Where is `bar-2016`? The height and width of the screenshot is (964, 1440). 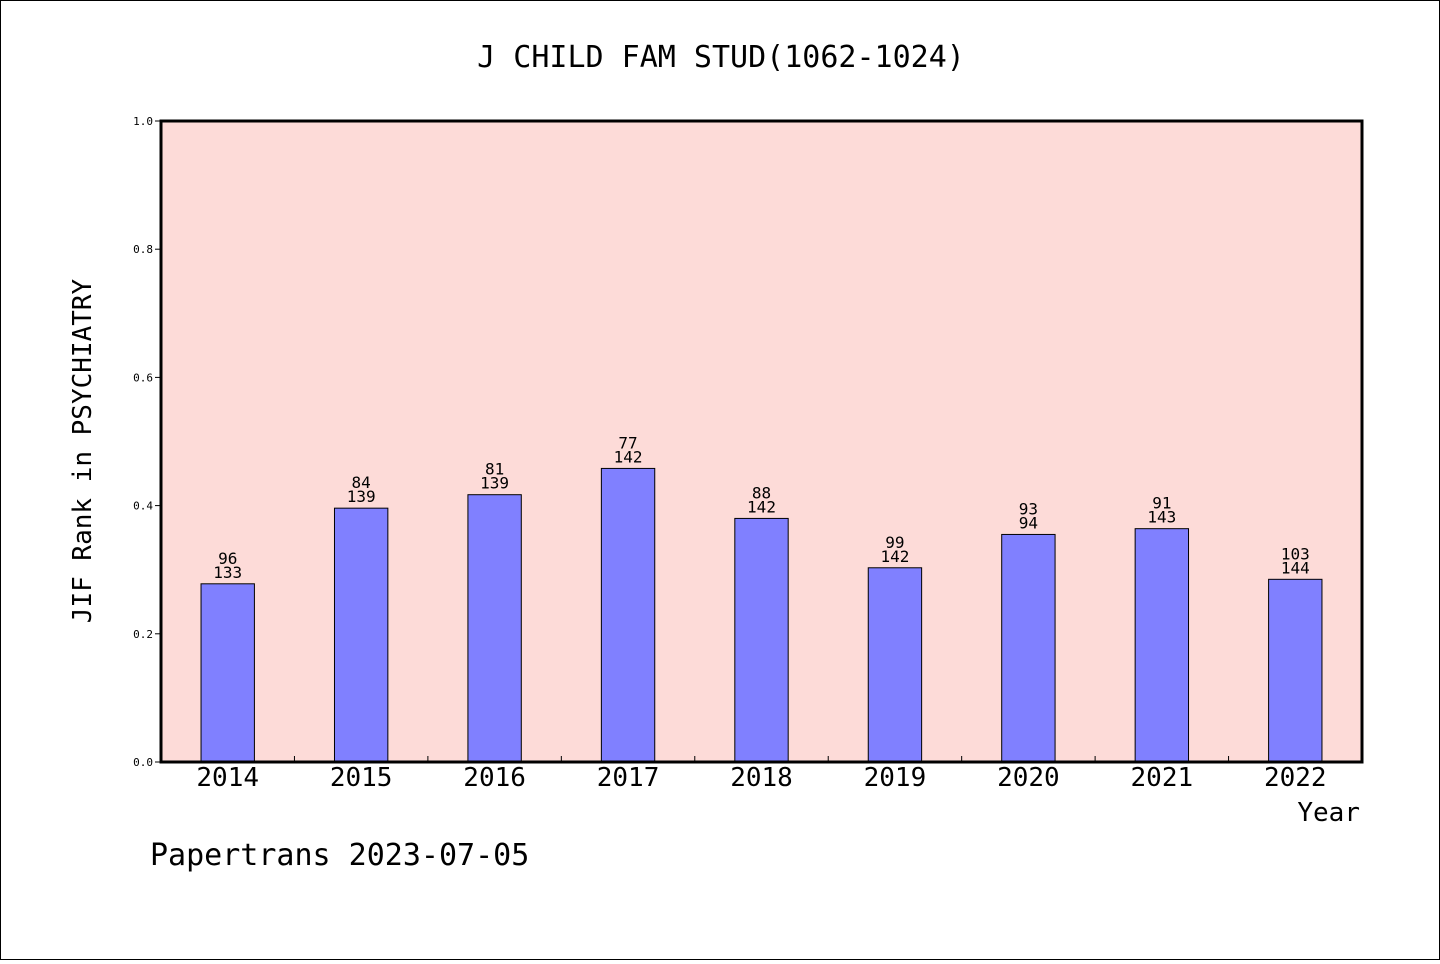 bar-2016 is located at coordinates (494, 628).